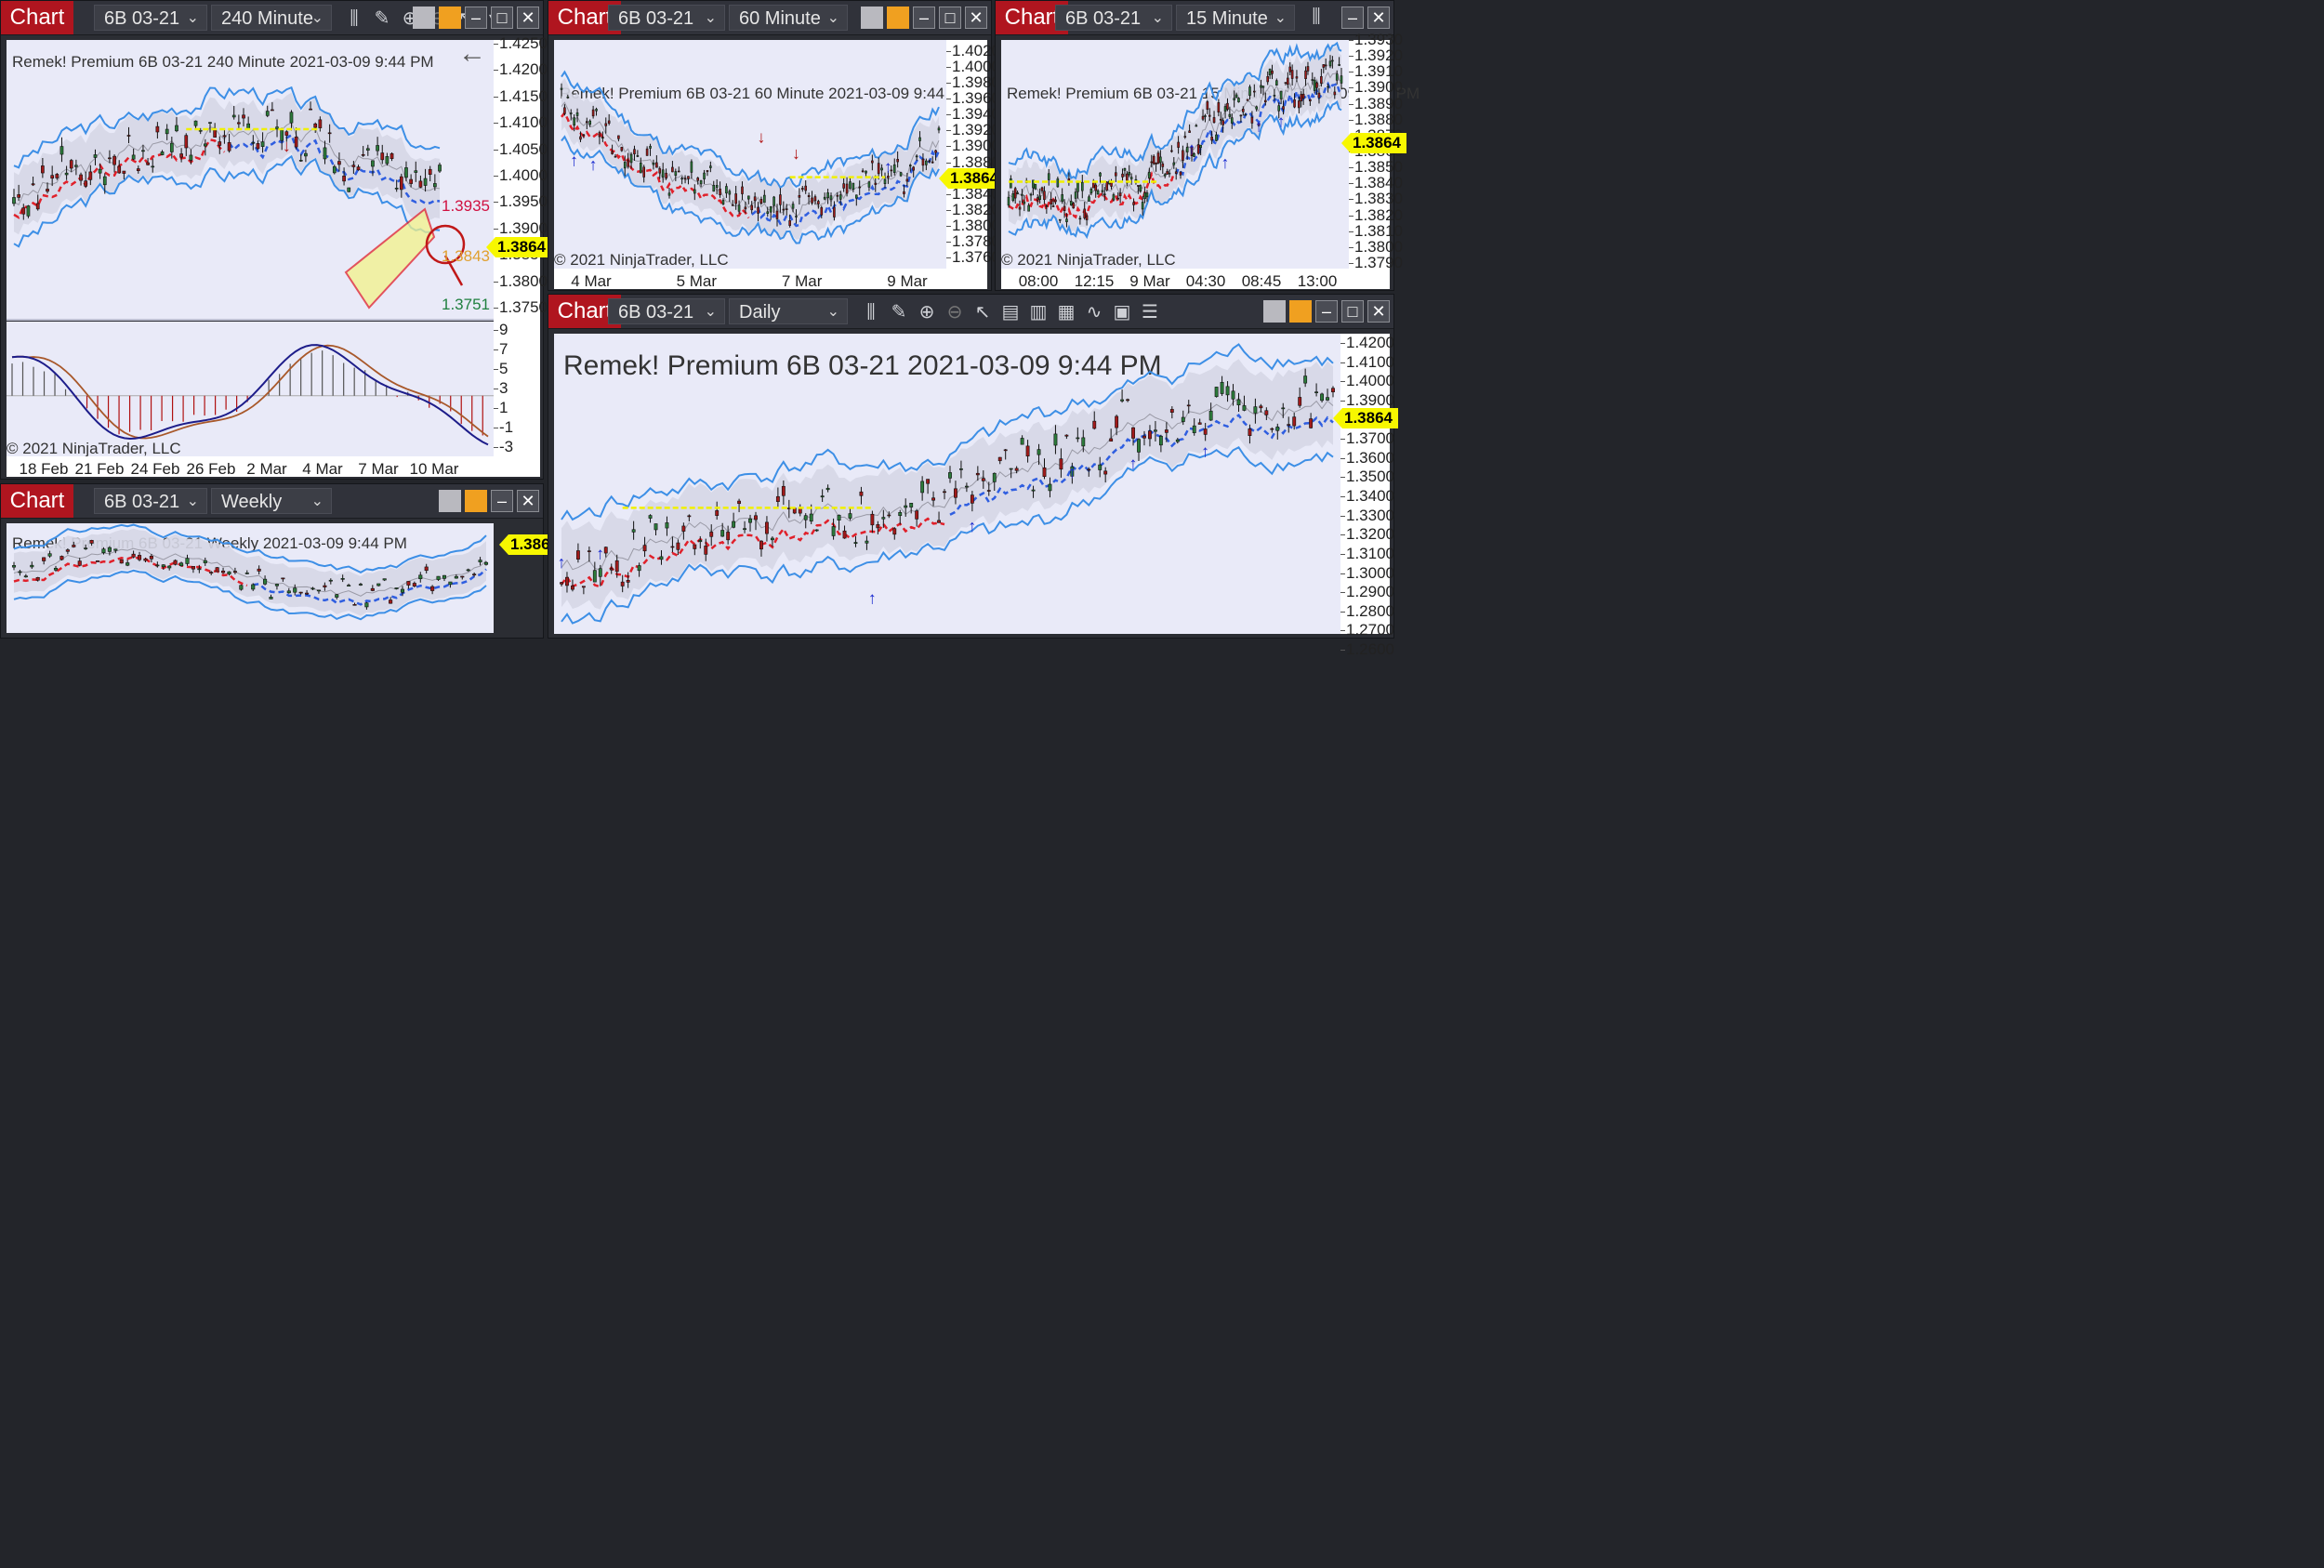 Image resolution: width=2324 pixels, height=1568 pixels. Describe the element at coordinates (788, 18) in the screenshot. I see `timeframe-selector: 60 Minute ⌄` at that location.